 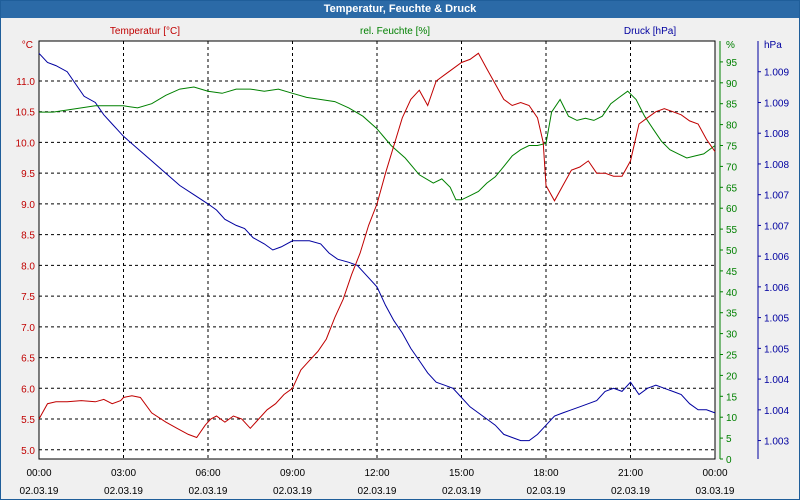 What do you see at coordinates (395, 31) in the screenshot?
I see `humidity-axis-title: rel. Feuchte [%]` at bounding box center [395, 31].